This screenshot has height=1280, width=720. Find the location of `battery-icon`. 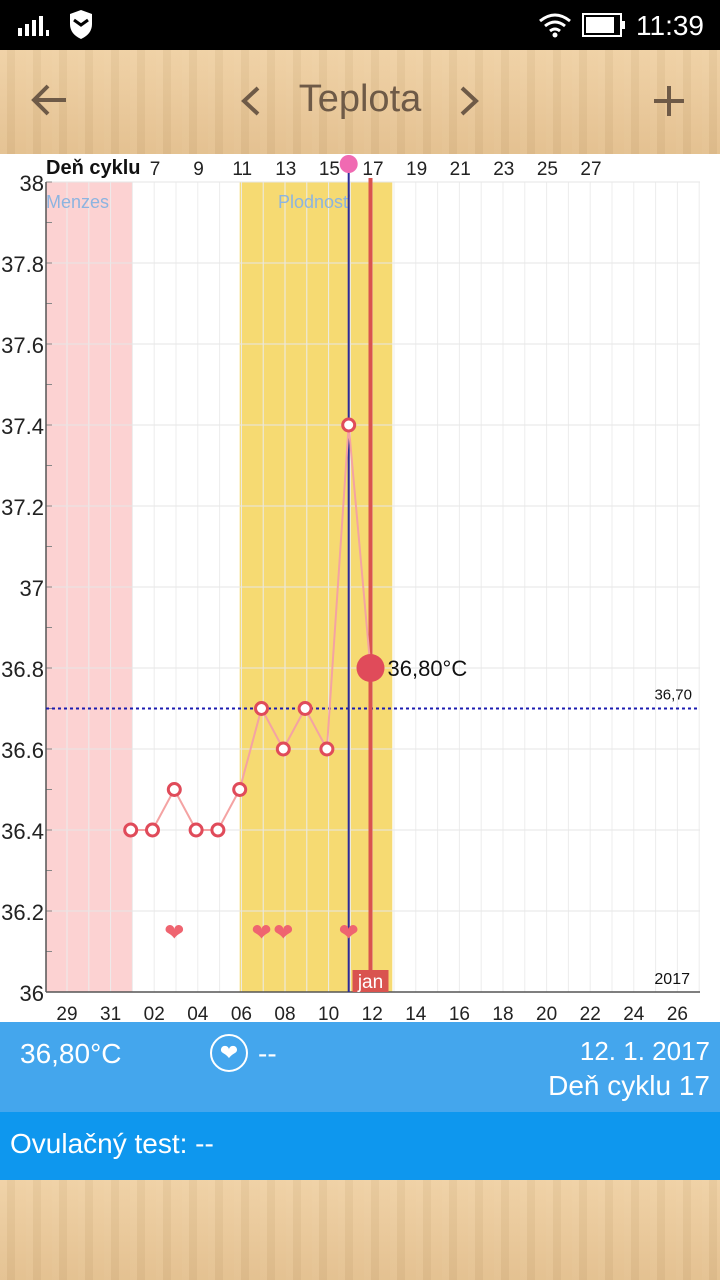

battery-icon is located at coordinates (603, 25).